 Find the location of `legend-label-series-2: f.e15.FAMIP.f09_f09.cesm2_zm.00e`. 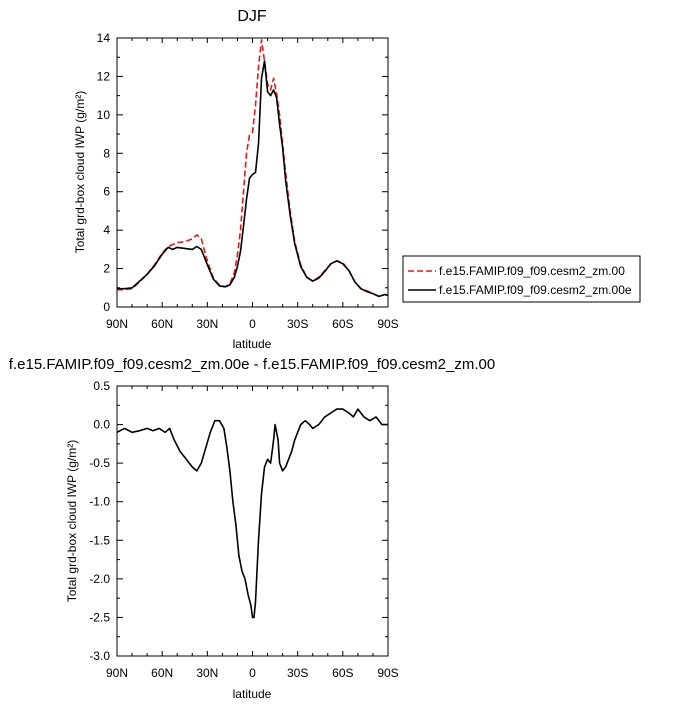

legend-label-series-2: f.e15.FAMIP.f09_f09.cesm2_zm.00e is located at coordinates (535, 290).